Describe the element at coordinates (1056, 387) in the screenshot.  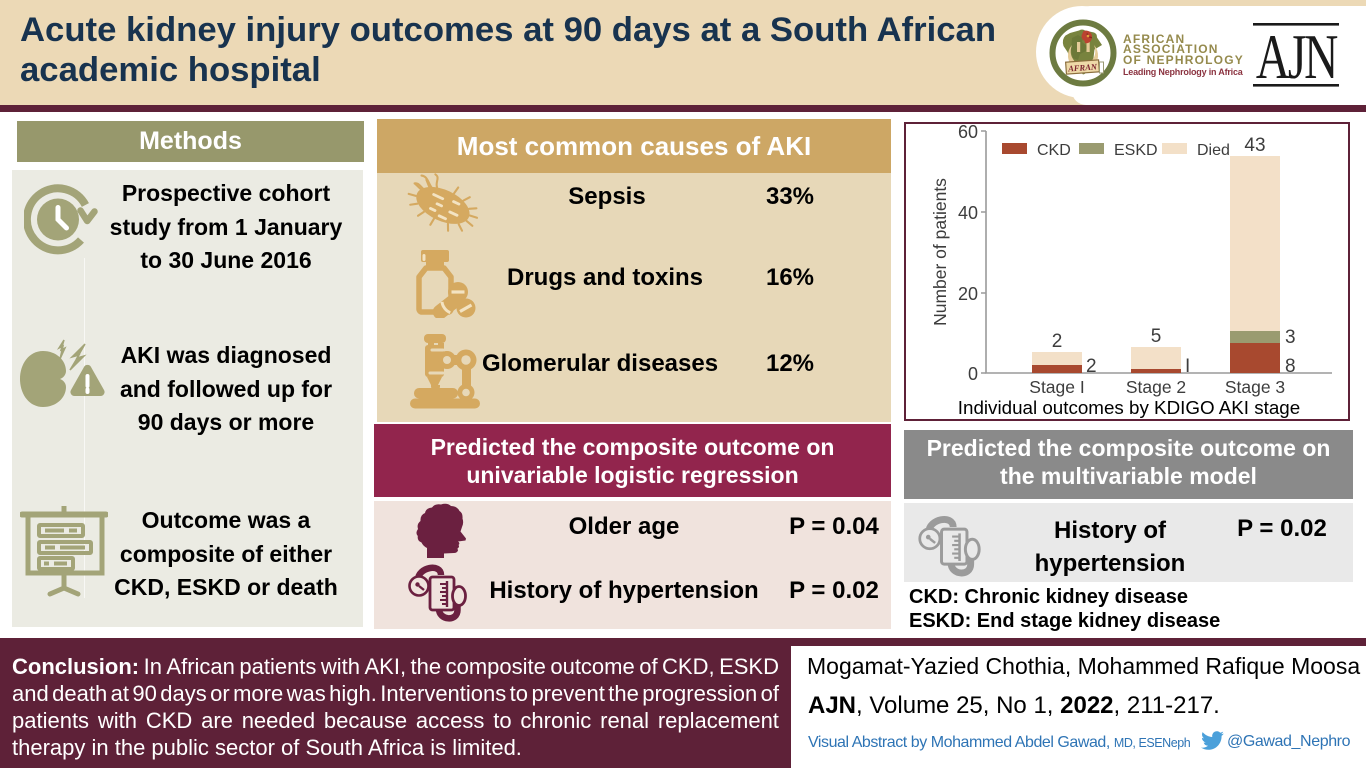
I see `svg-text: Stage I` at that location.